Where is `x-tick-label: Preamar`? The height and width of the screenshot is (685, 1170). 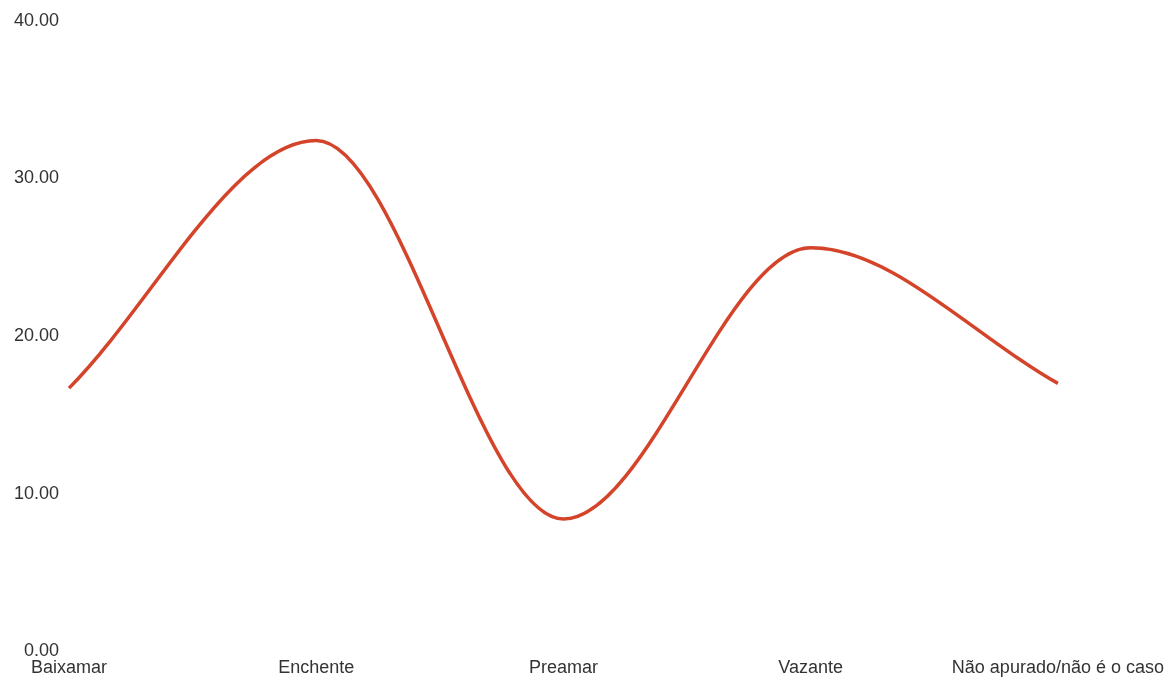
x-tick-label: Preamar is located at coordinates (563, 667).